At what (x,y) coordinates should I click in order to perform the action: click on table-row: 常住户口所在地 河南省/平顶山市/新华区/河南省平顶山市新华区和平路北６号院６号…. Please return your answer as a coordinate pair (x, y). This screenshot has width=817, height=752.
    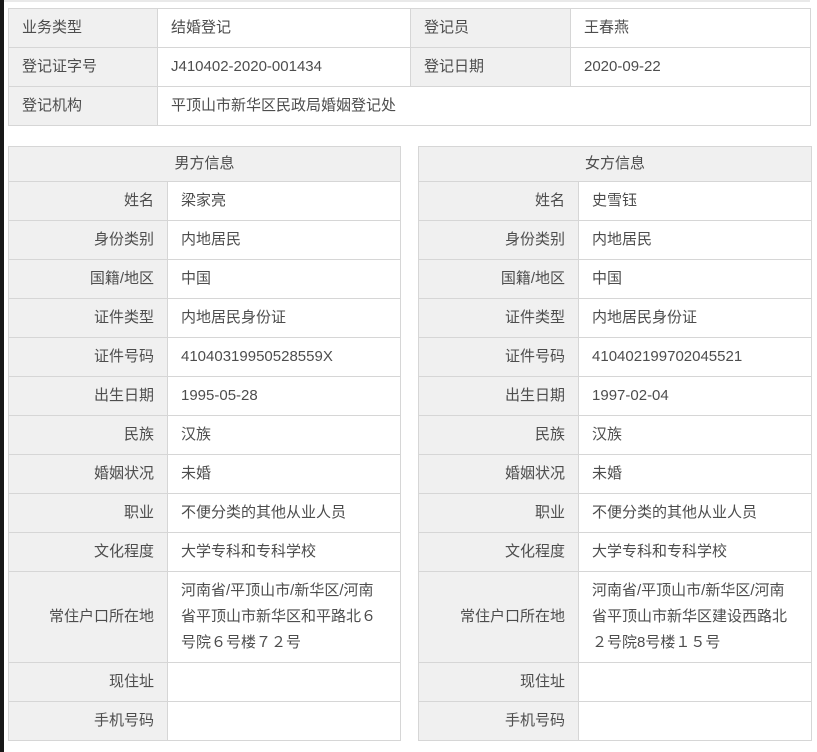
    Looking at the image, I should click on (205, 617).